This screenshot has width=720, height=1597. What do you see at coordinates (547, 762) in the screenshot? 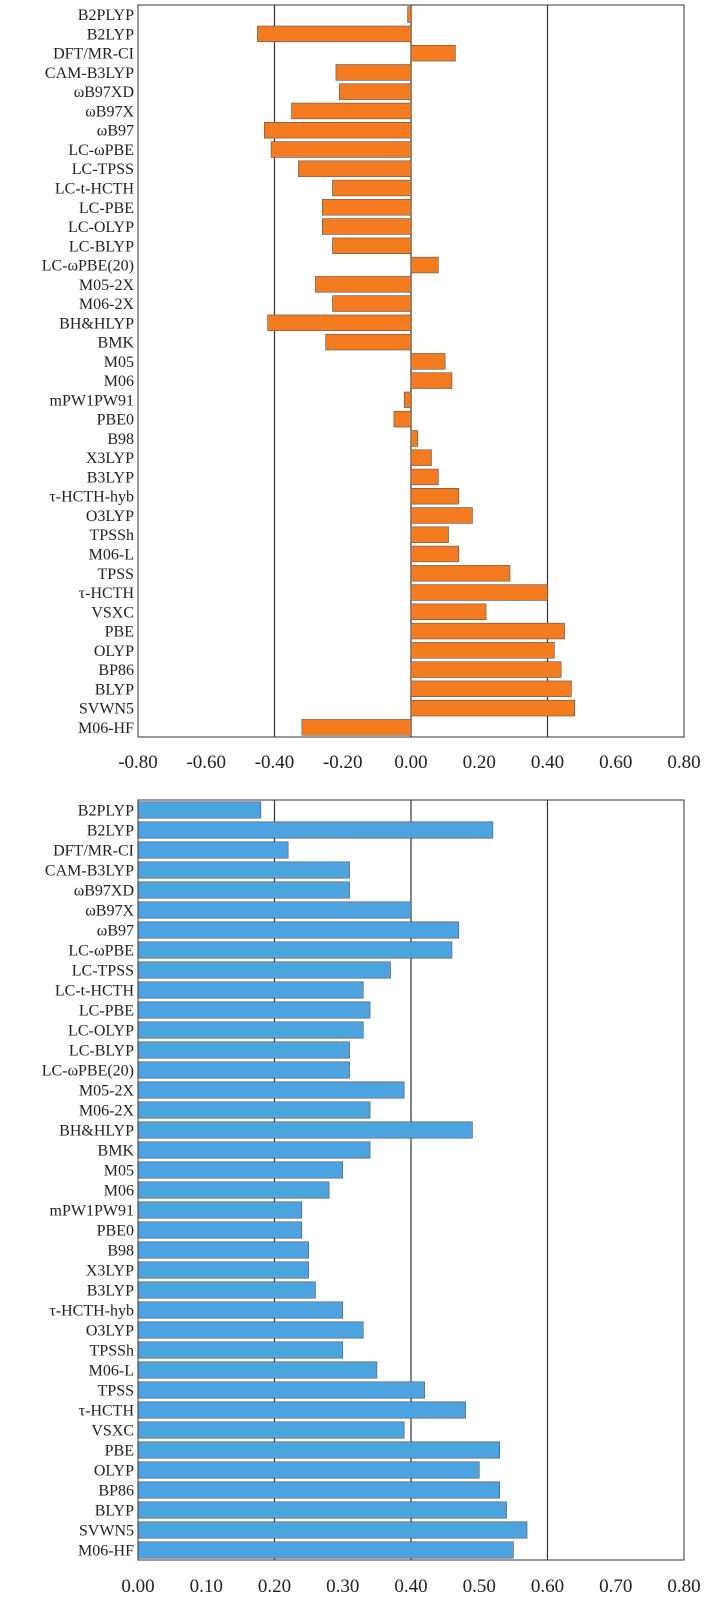
I see `x-tick-label: 0.40` at bounding box center [547, 762].